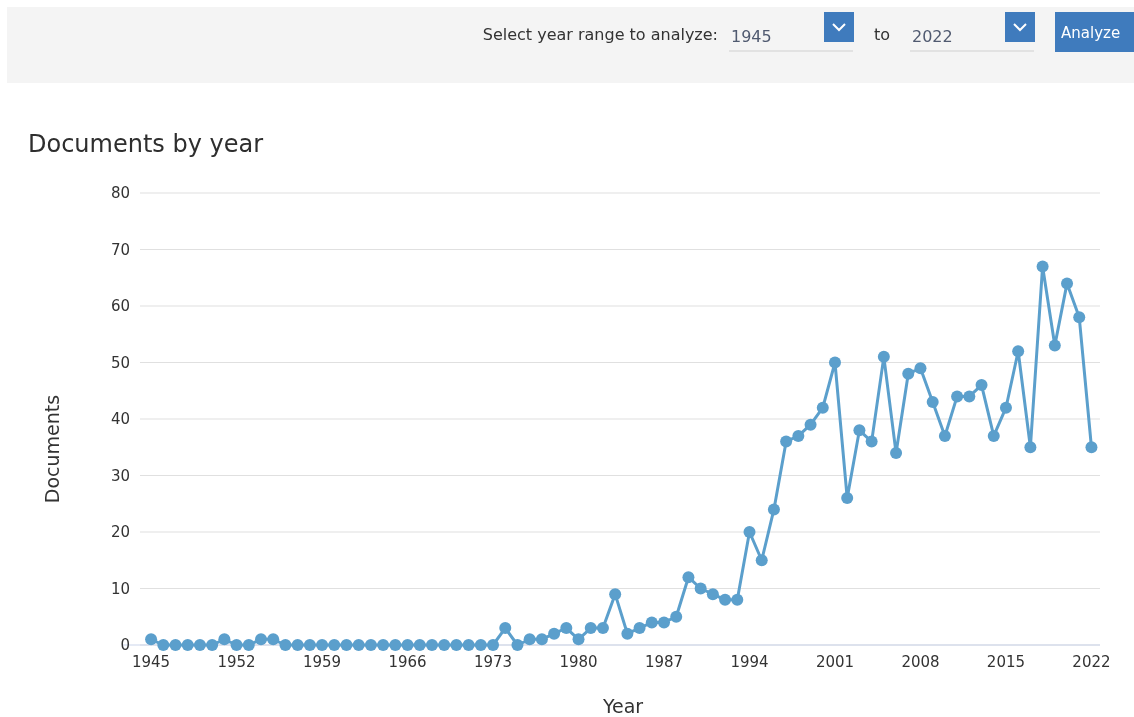  What do you see at coordinates (1006, 662) in the screenshot?
I see `x-tick-label: 2015` at bounding box center [1006, 662].